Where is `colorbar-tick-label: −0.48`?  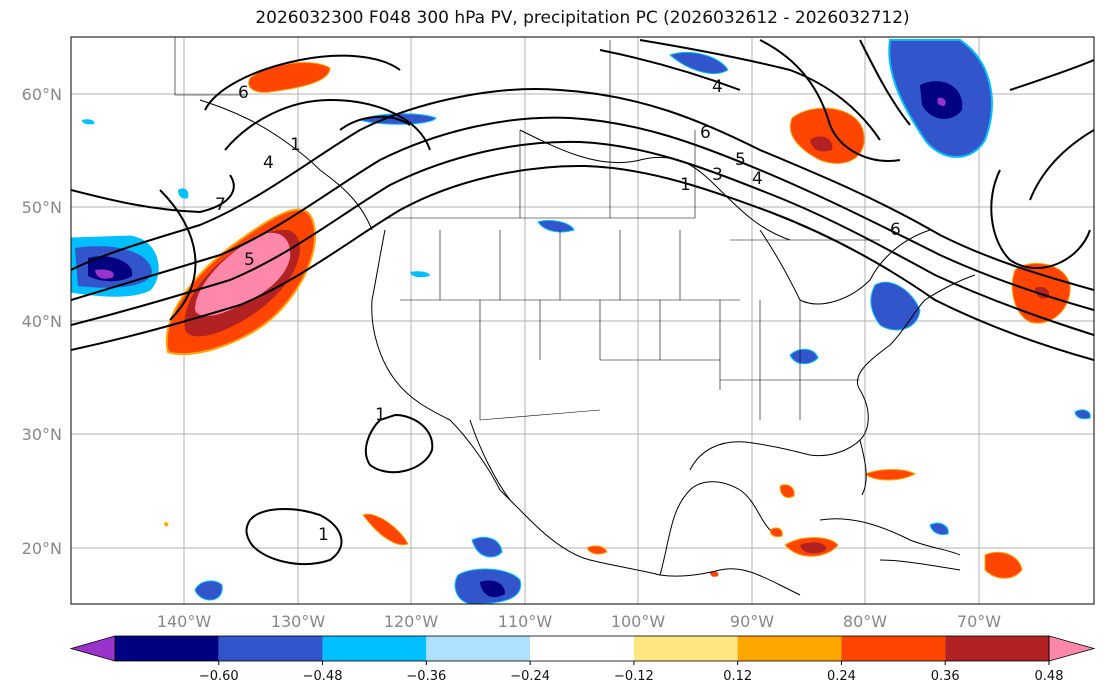 colorbar-tick-label: −0.48 is located at coordinates (323, 676).